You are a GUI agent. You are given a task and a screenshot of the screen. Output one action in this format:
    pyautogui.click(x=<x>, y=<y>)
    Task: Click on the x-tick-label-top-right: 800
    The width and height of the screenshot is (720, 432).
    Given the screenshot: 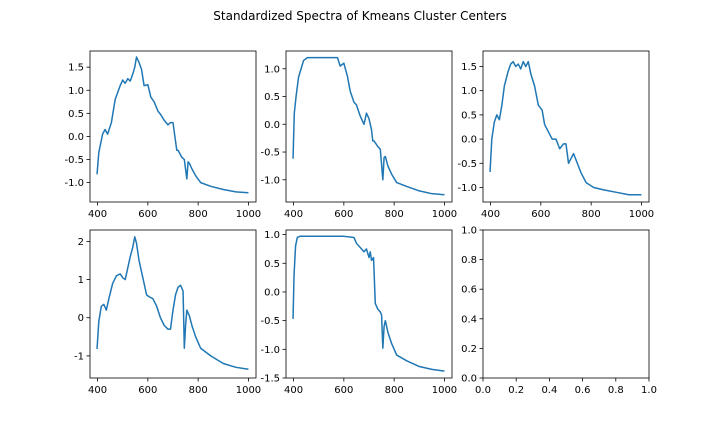 What is the action you would take?
    pyautogui.click(x=591, y=214)
    